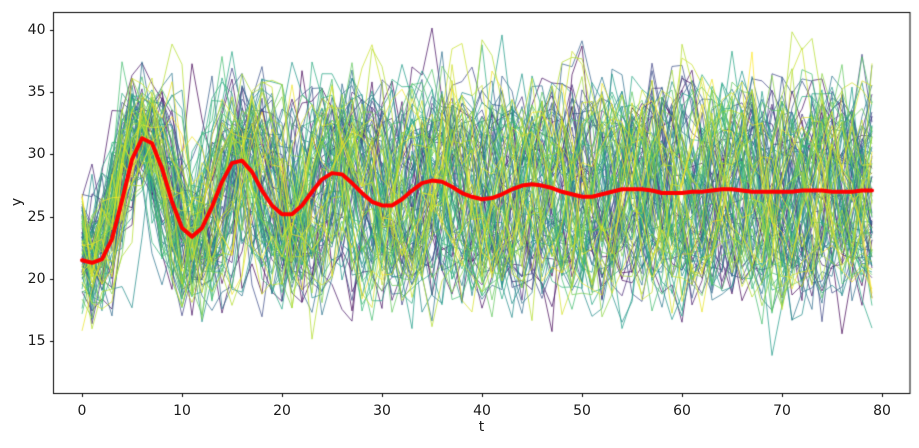 The width and height of the screenshot is (919, 448). Describe the element at coordinates (582, 410) in the screenshot. I see `x-tick-label: 50` at that location.